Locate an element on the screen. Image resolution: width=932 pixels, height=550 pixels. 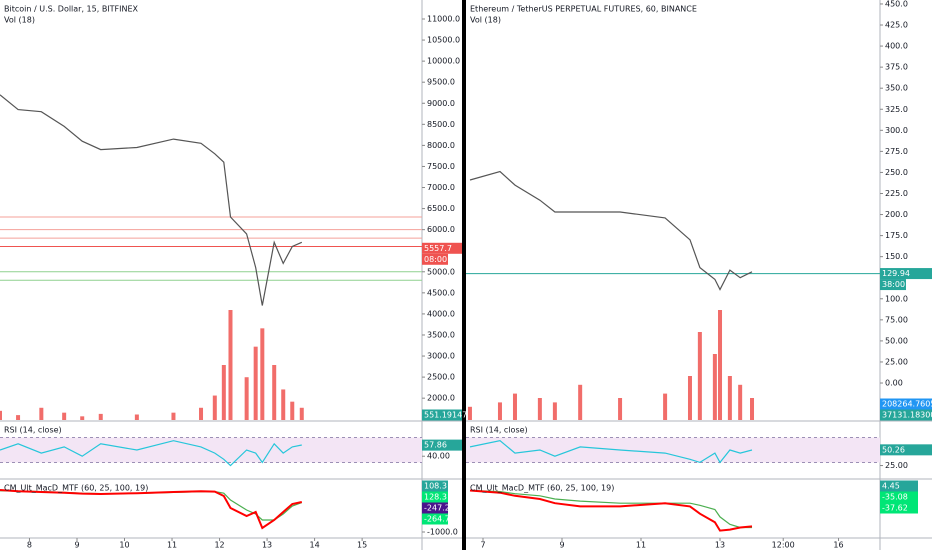
y-tick-label: 9000.0 is located at coordinates (441, 103).